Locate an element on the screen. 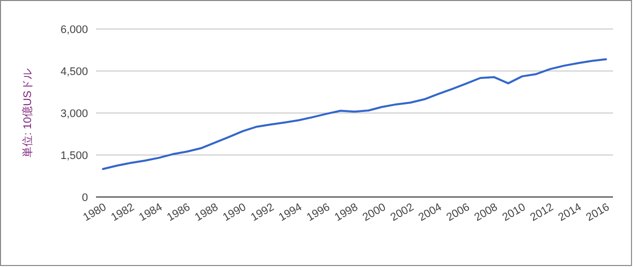 The image size is (633, 267). x-tick-label: 2010 is located at coordinates (514, 212).